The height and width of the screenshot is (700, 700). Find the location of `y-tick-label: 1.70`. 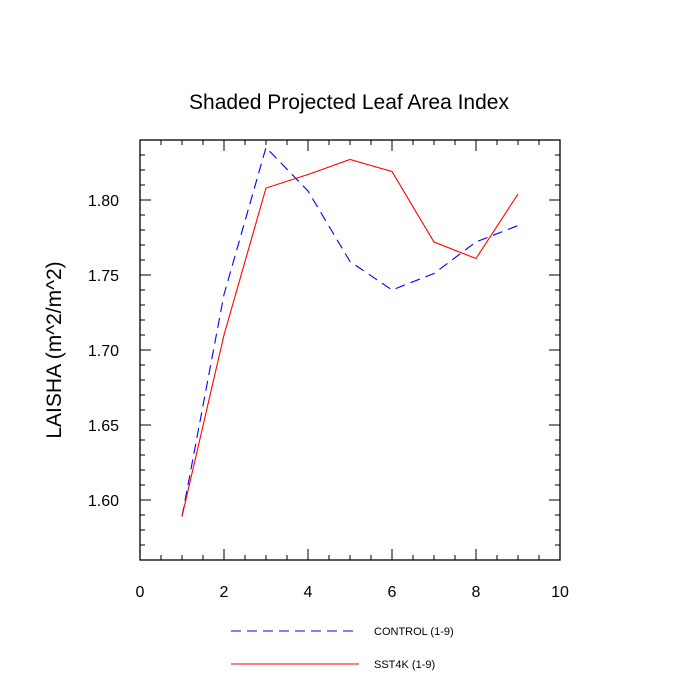

y-tick-label: 1.70 is located at coordinates (103, 351).